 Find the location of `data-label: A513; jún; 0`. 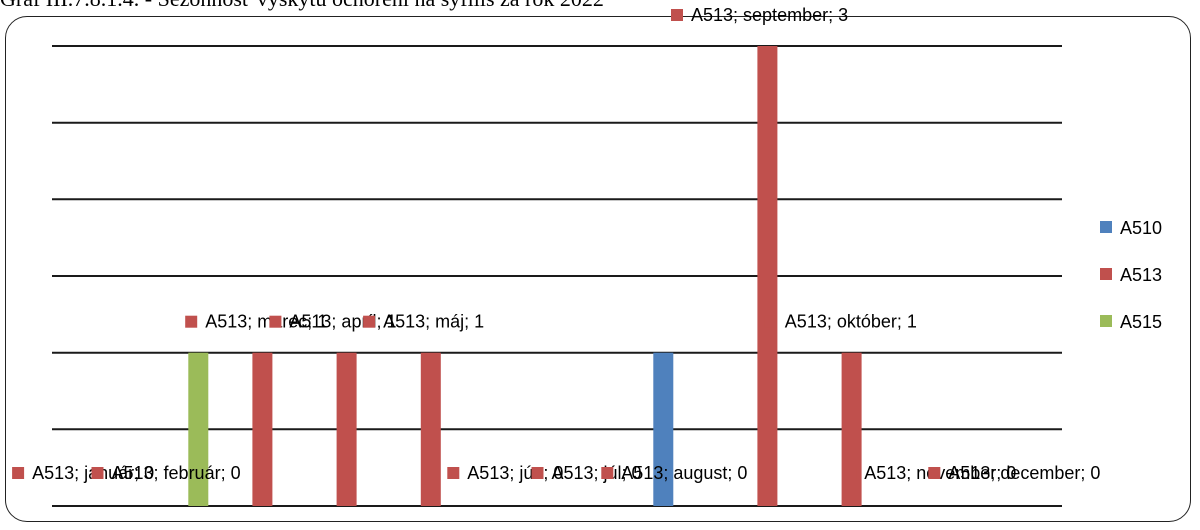

data-label: A513; jún; 0 is located at coordinates (505, 473).